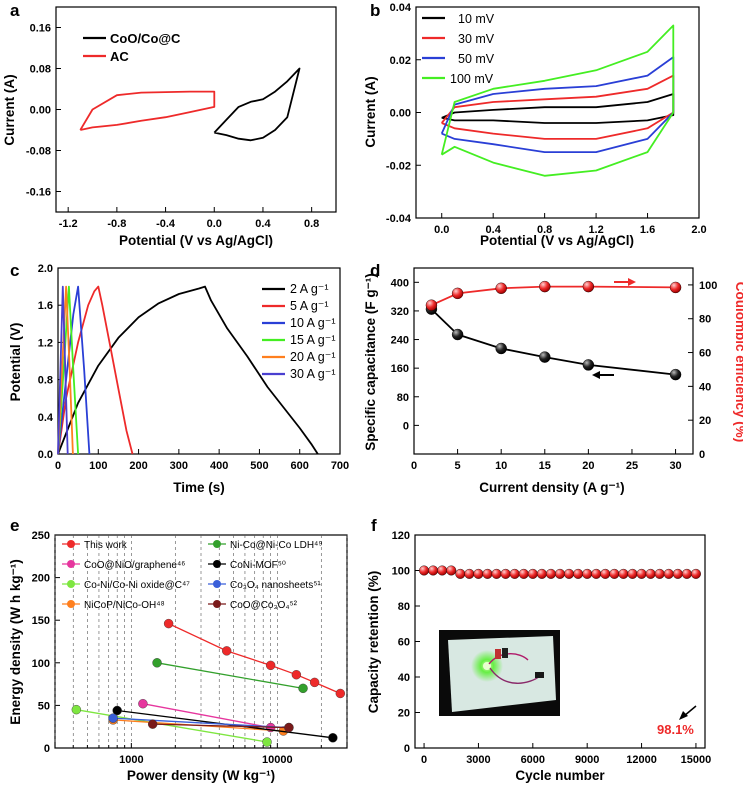 The width and height of the screenshot is (743, 789). Describe the element at coordinates (596, 375) in the screenshot. I see `d-arrow-left-head` at that location.